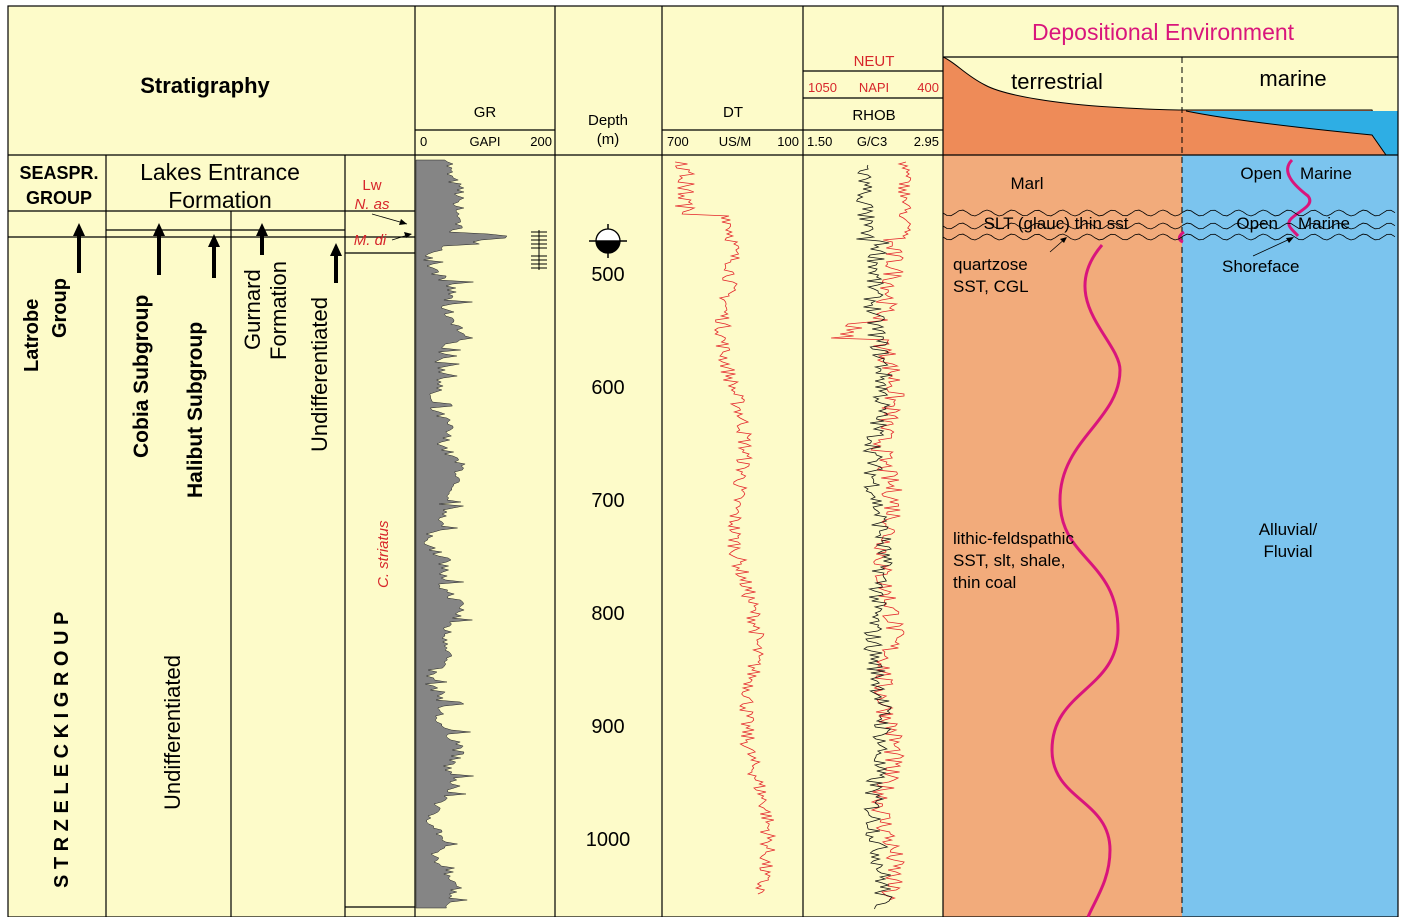 Image resolution: width=1407 pixels, height=922 pixels. I want to click on neut-scale-right: 400, so click(928, 87).